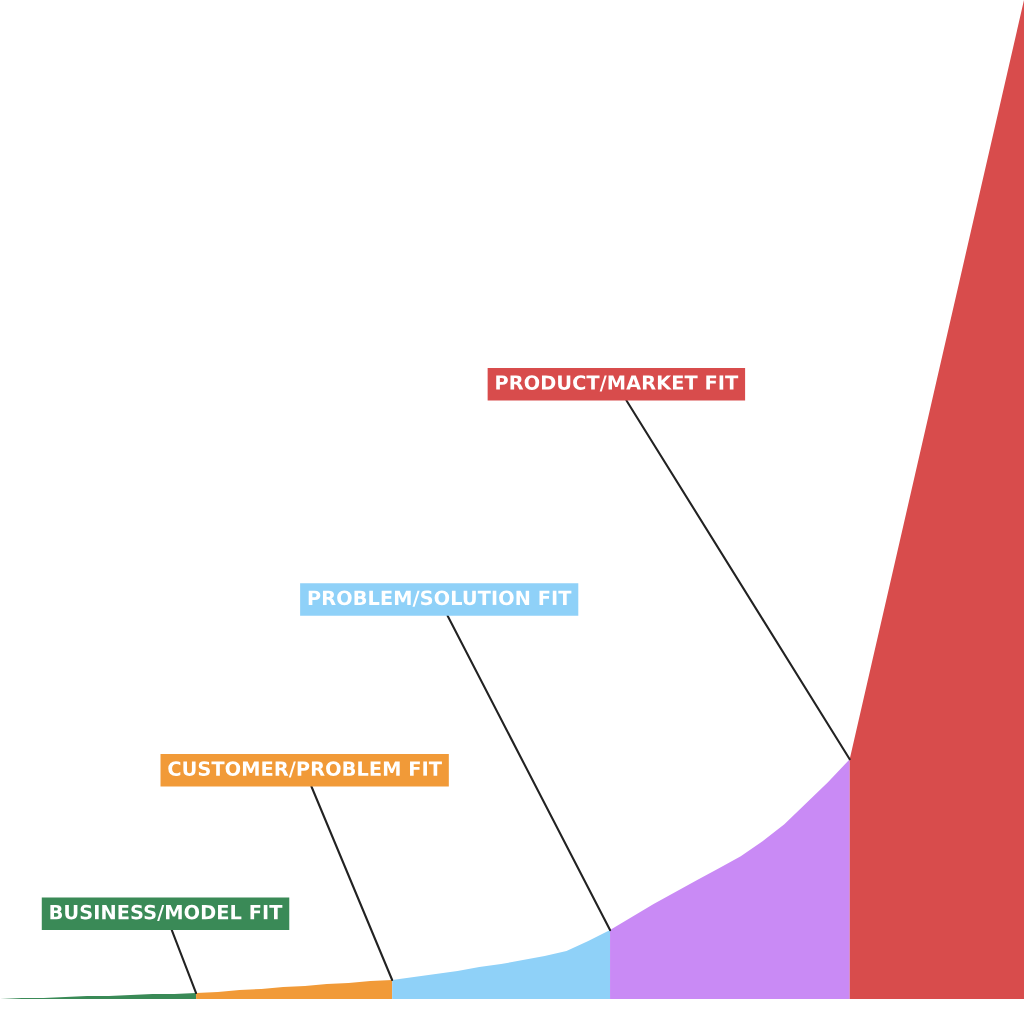  I want to click on annotation: CUSTOMER/PROBLEM FIT, so click(305, 769).